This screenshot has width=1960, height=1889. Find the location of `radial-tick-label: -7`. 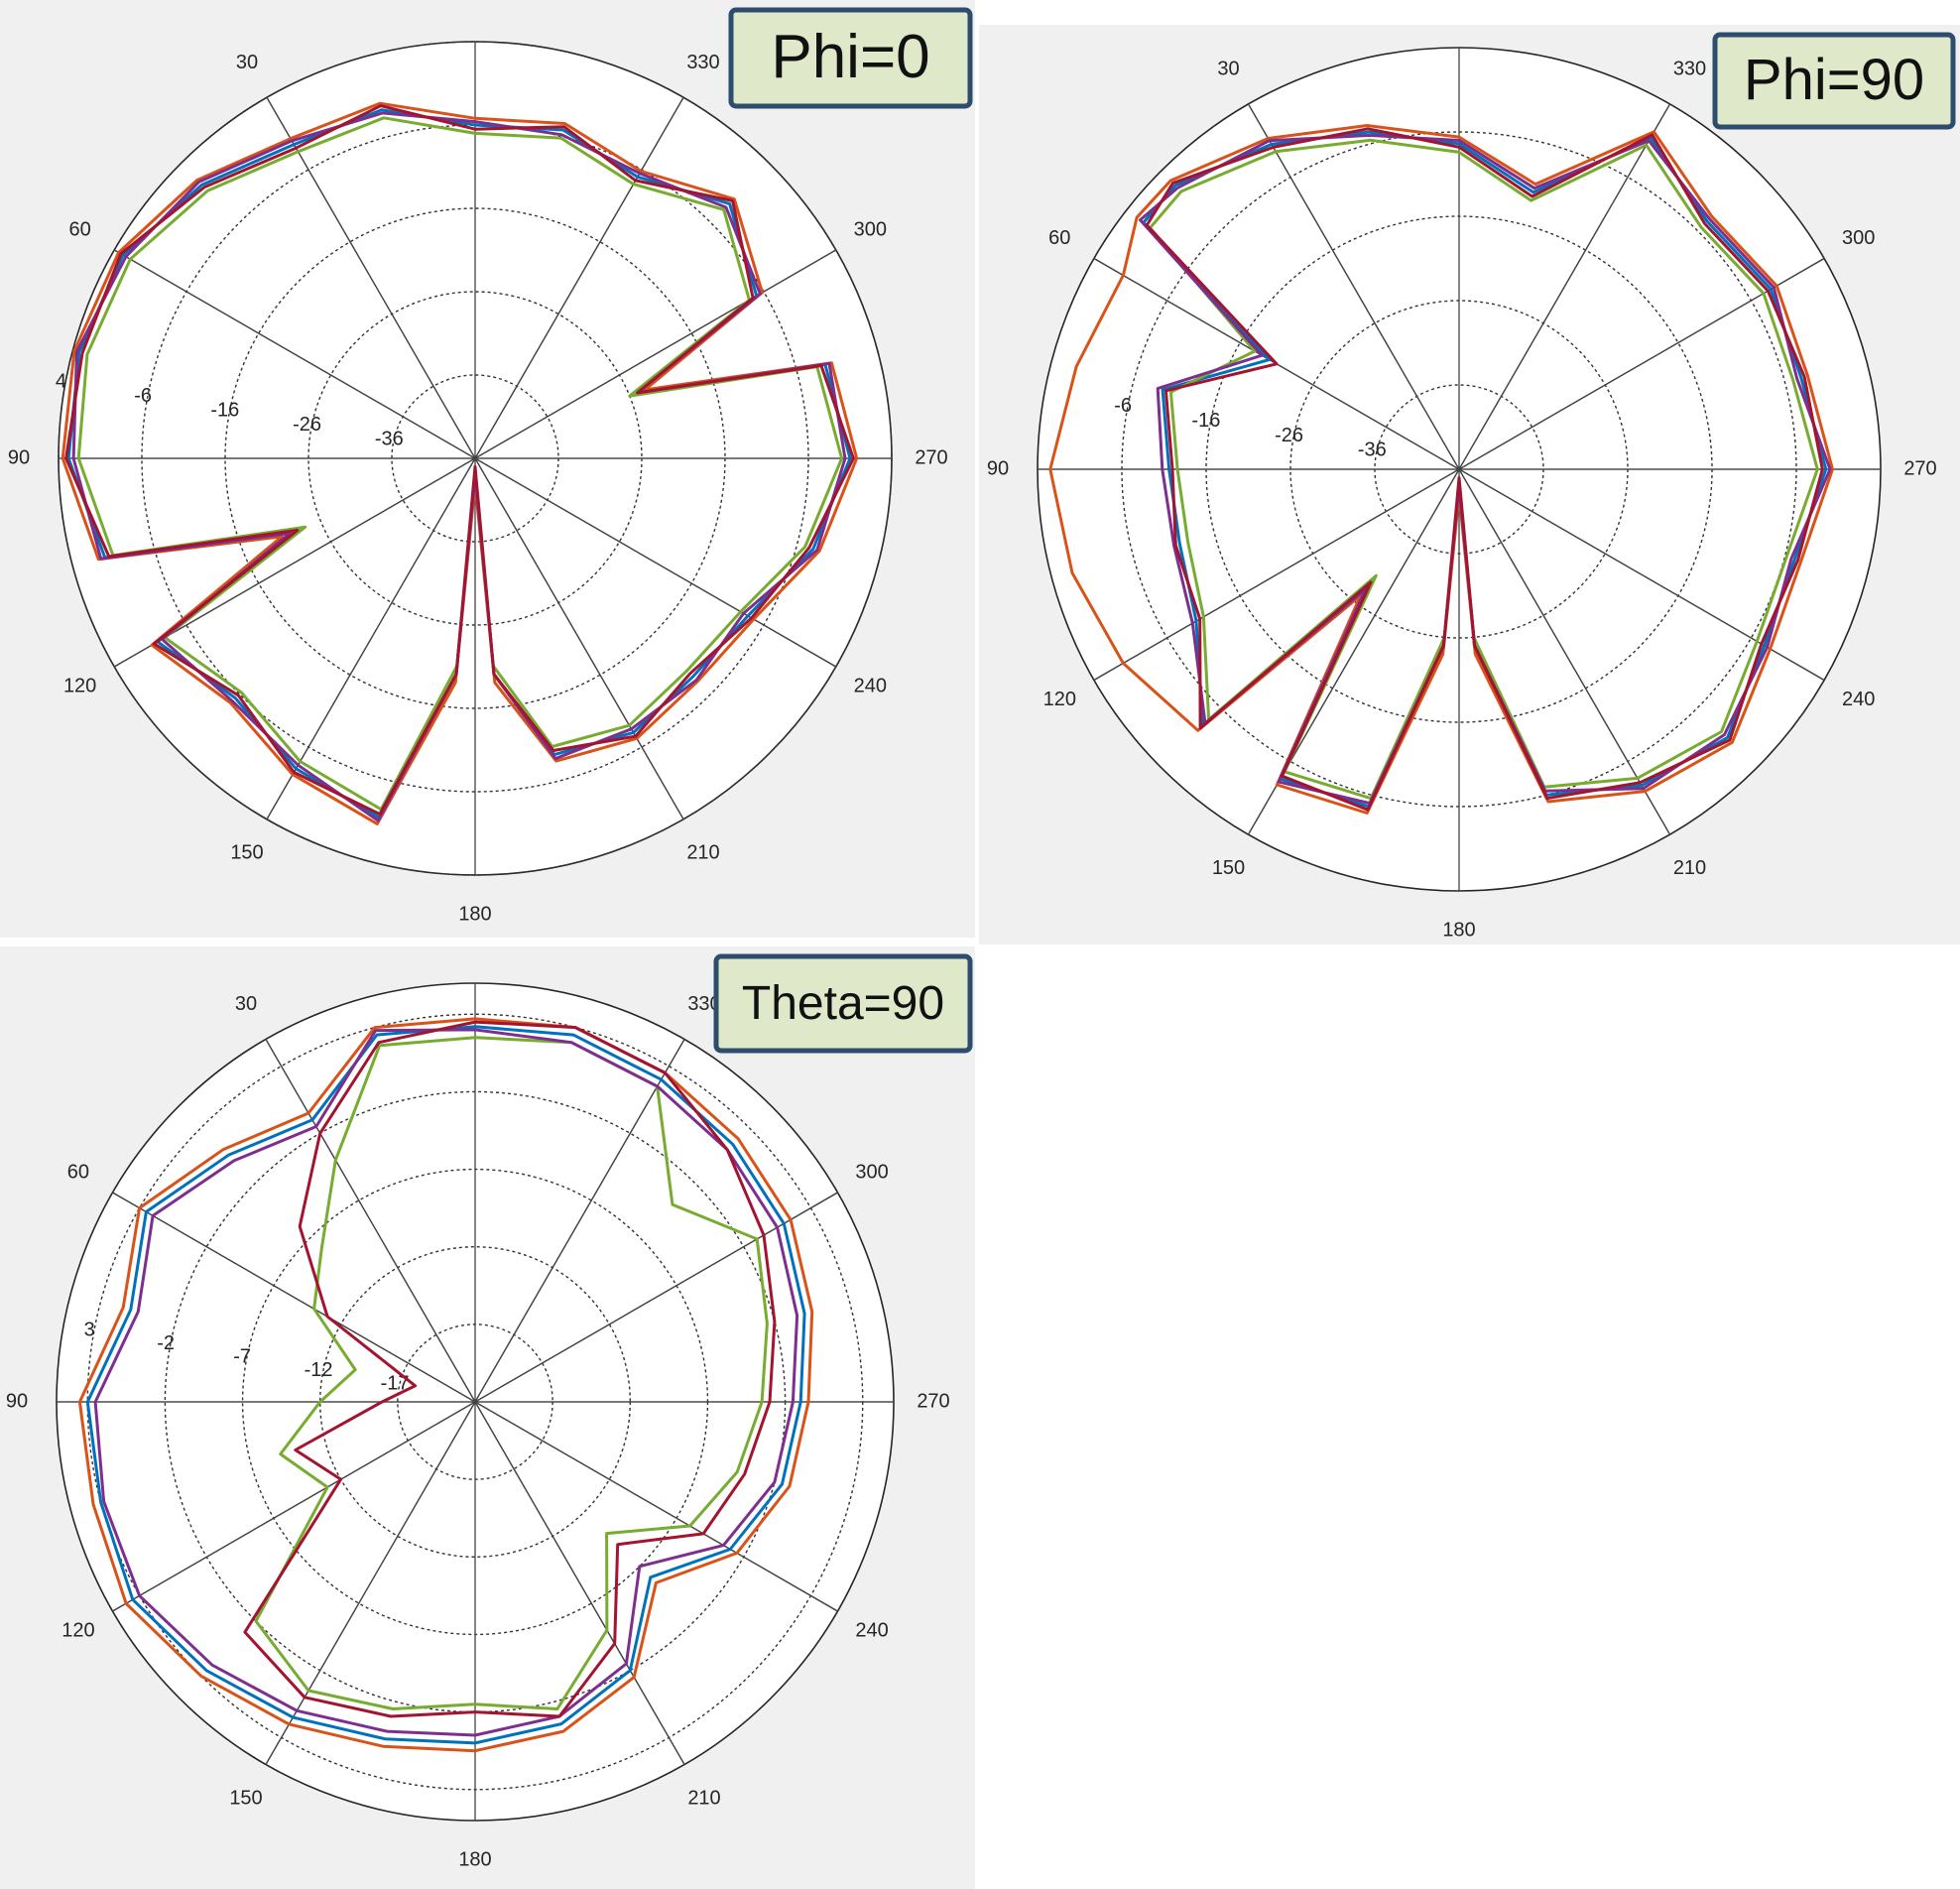

radial-tick-label: -7 is located at coordinates (242, 1357).